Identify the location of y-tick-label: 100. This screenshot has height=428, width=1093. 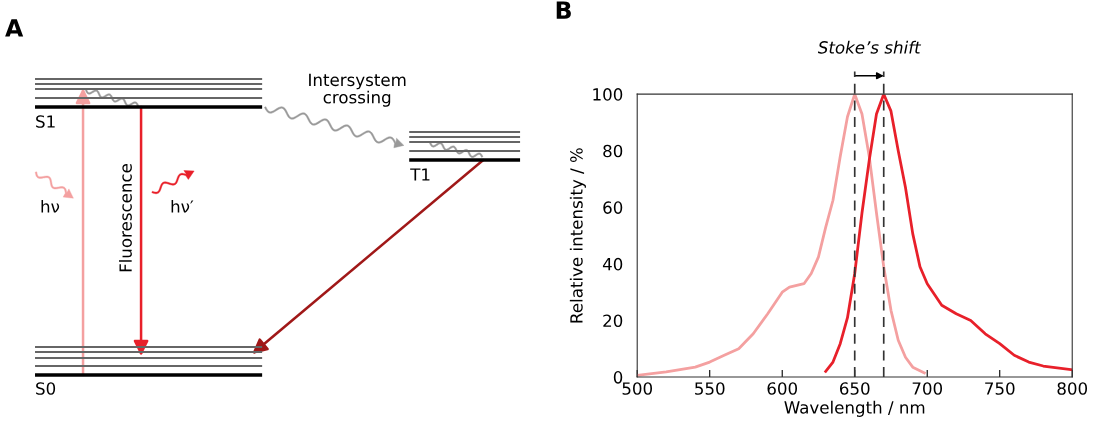
(608, 94).